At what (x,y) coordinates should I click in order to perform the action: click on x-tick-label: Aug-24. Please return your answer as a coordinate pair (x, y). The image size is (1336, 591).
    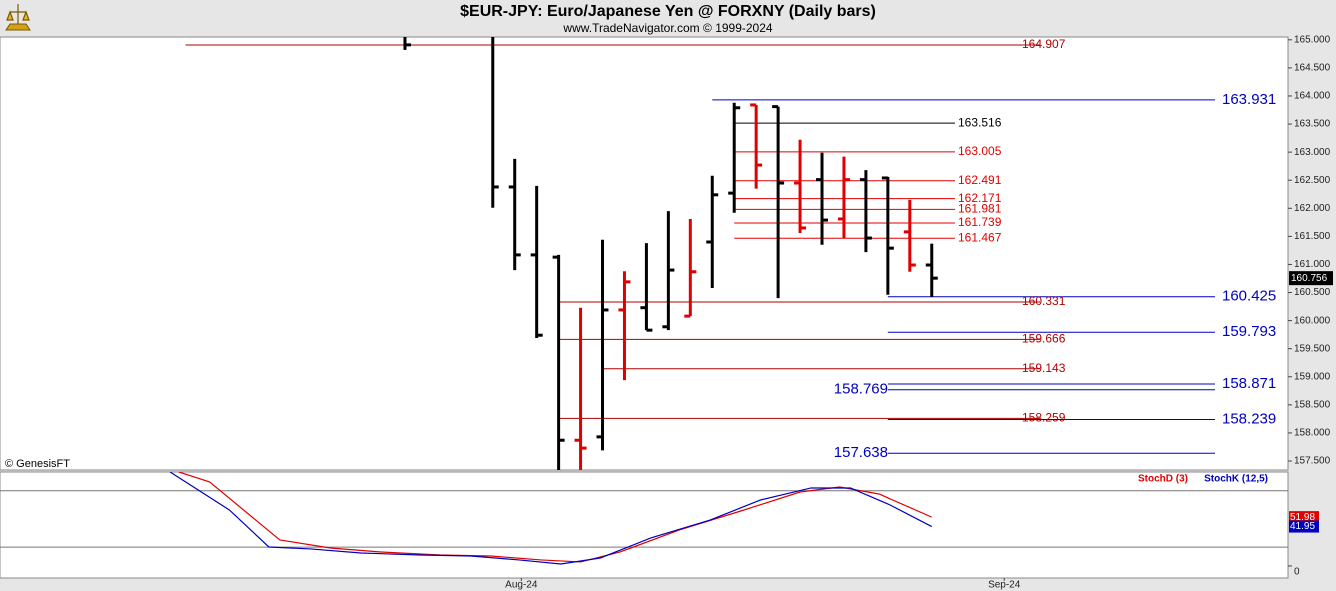
    Looking at the image, I should click on (521, 585).